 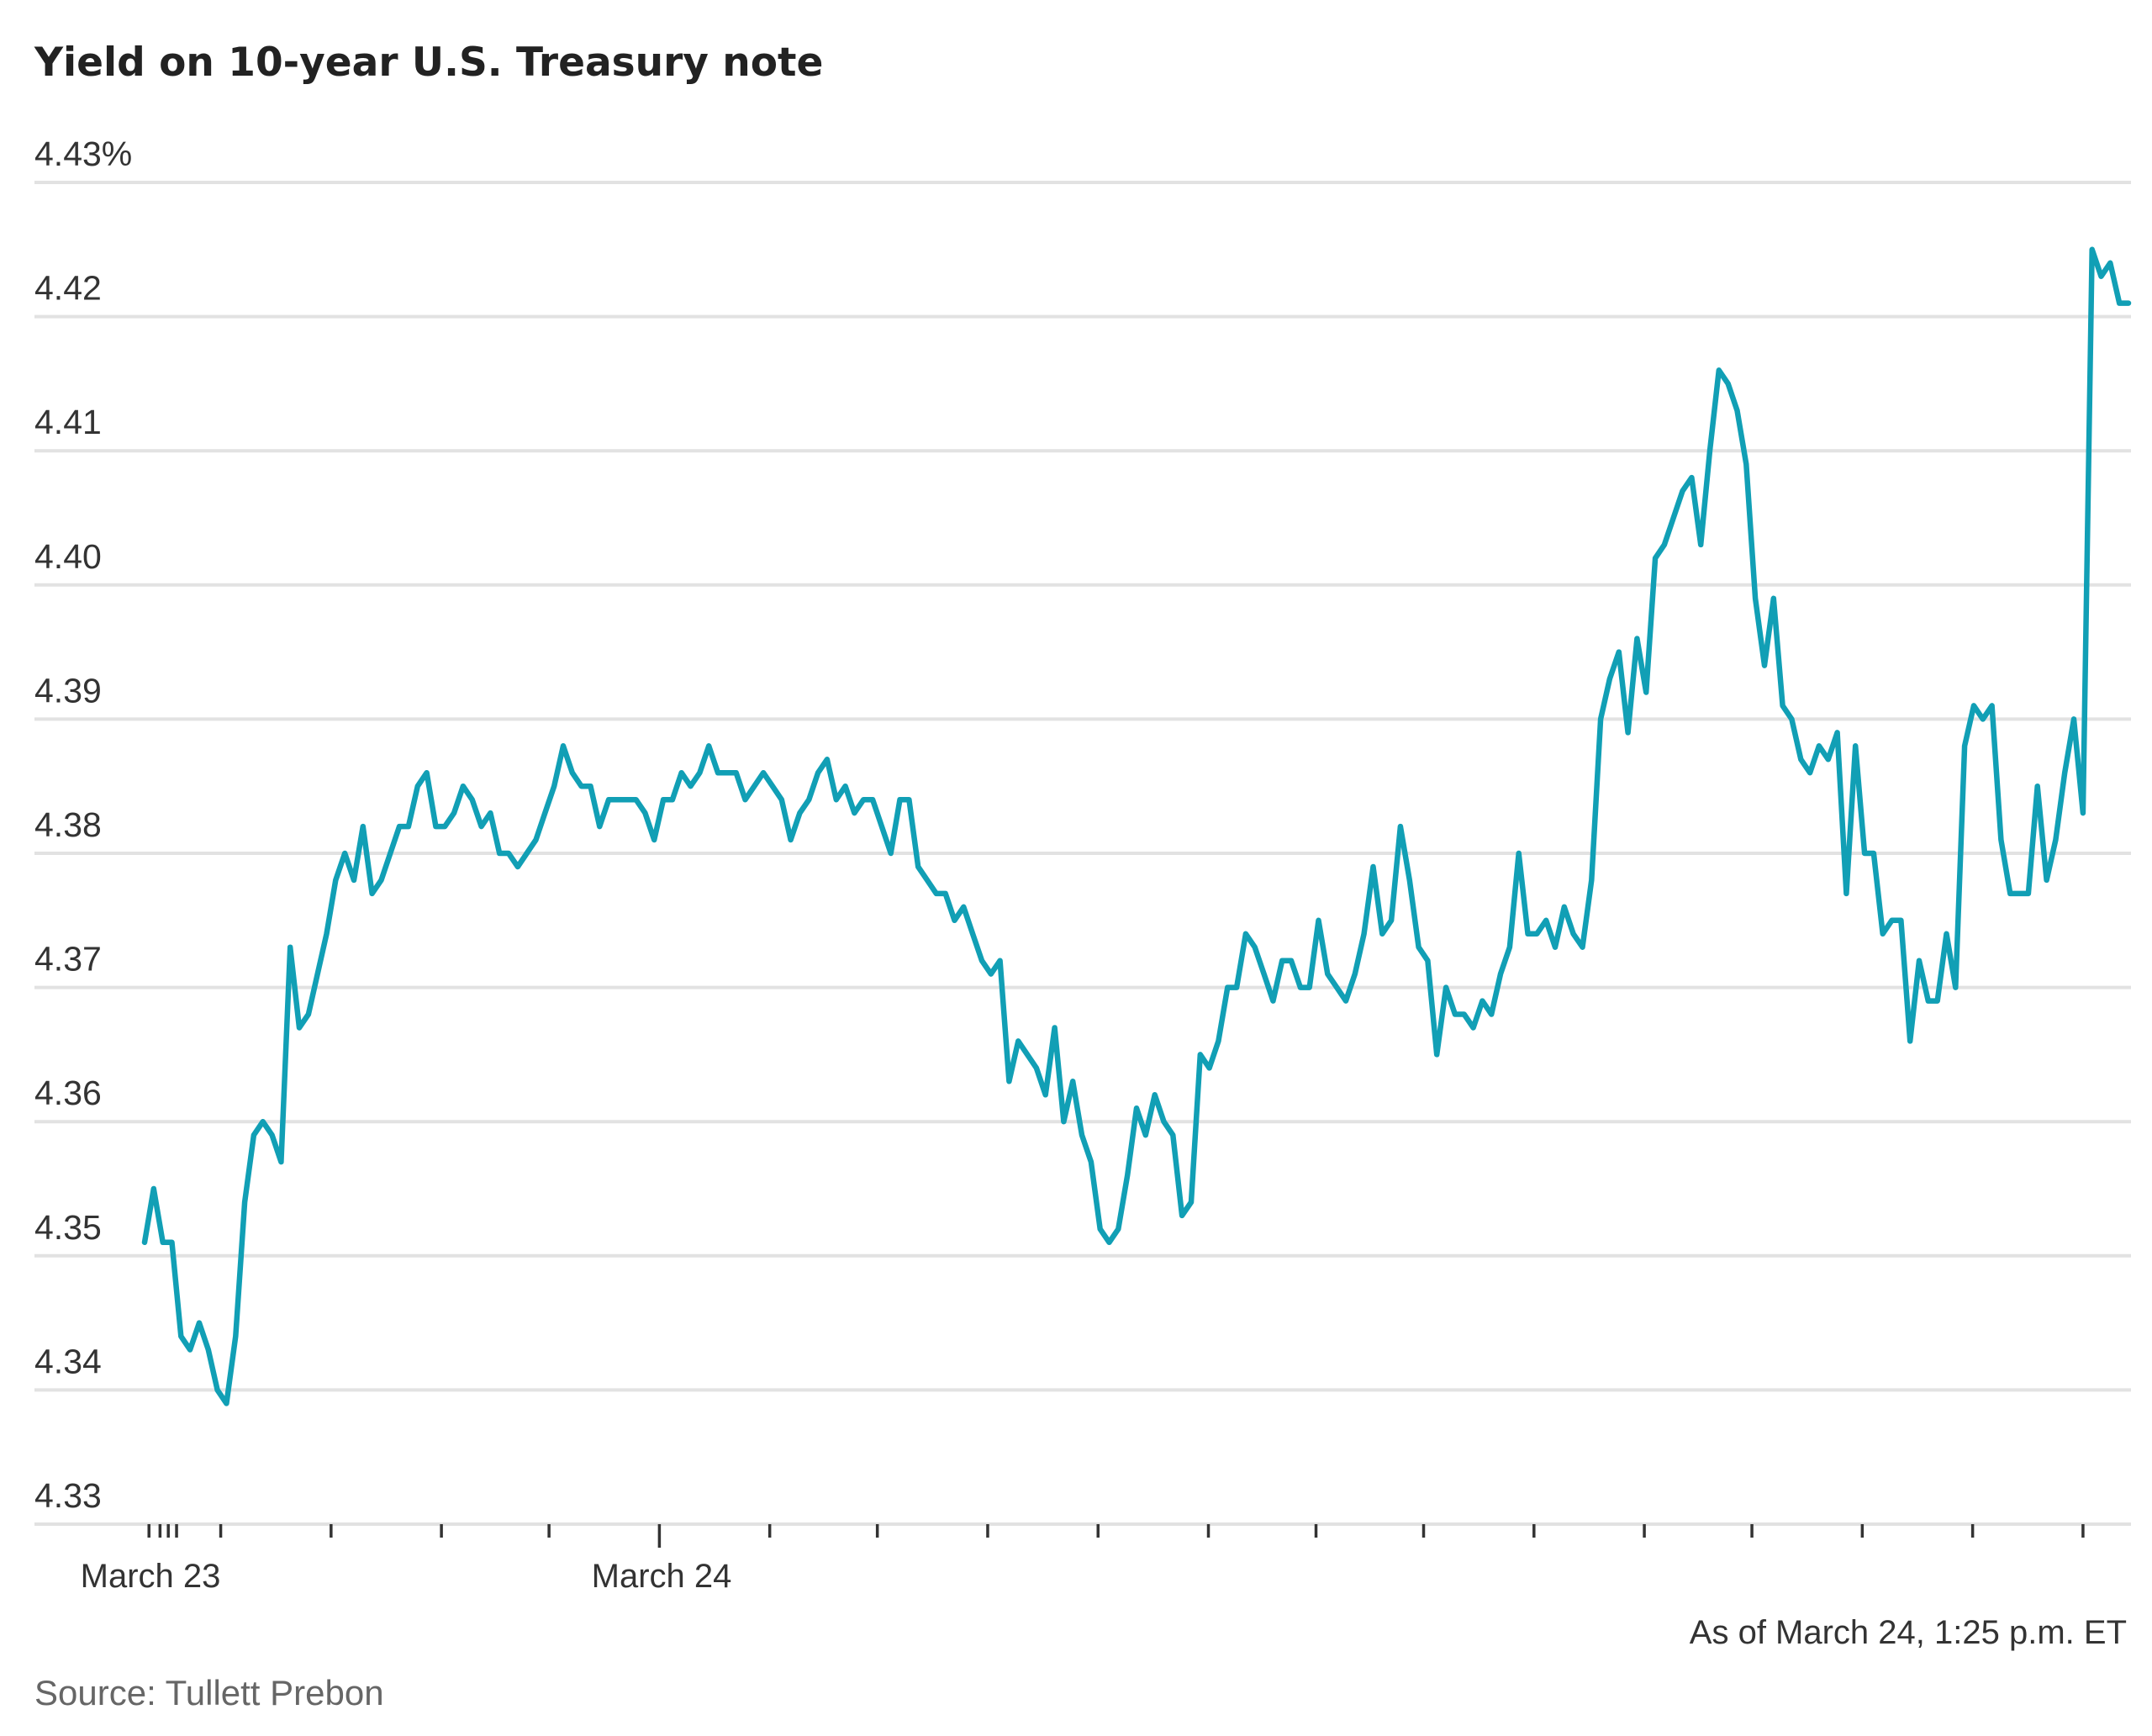 I want to click on y-tick-label: 4.36, so click(x=68, y=1093).